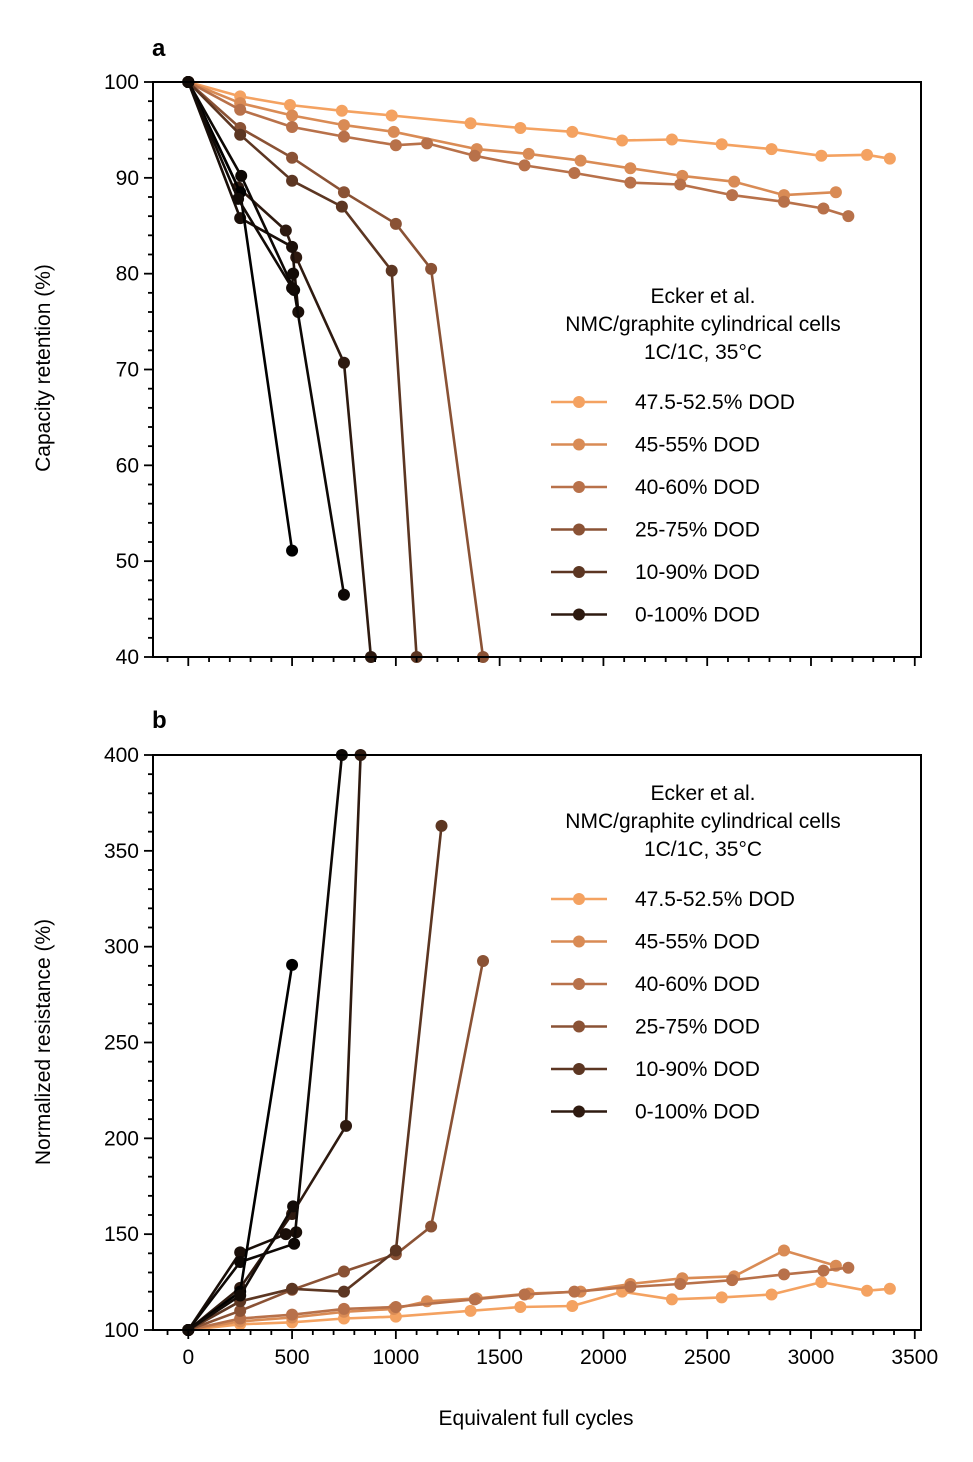 The image size is (973, 1462). Describe the element at coordinates (395, 1357) in the screenshot. I see `x-tick-label: 1000` at that location.